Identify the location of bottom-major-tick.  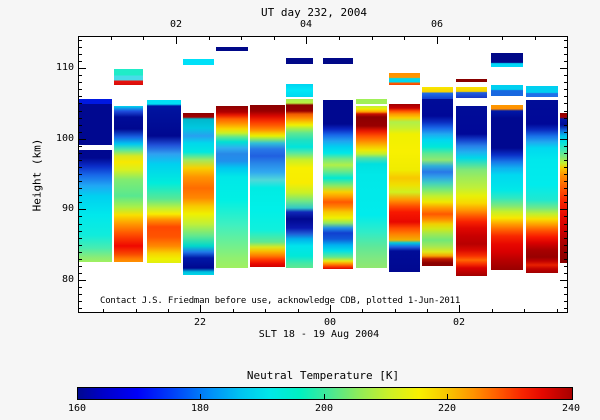
(330, 309).